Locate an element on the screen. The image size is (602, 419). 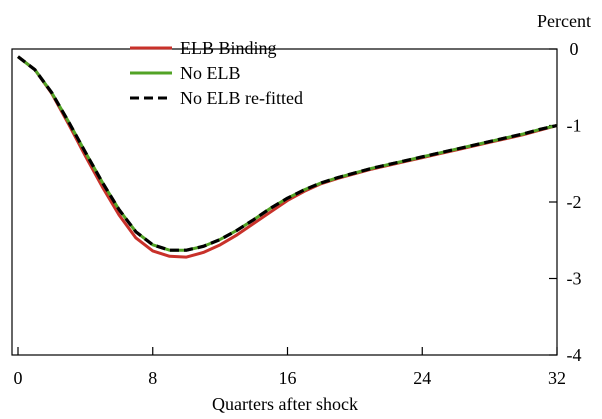
y-axis-title: Percent is located at coordinates (564, 21).